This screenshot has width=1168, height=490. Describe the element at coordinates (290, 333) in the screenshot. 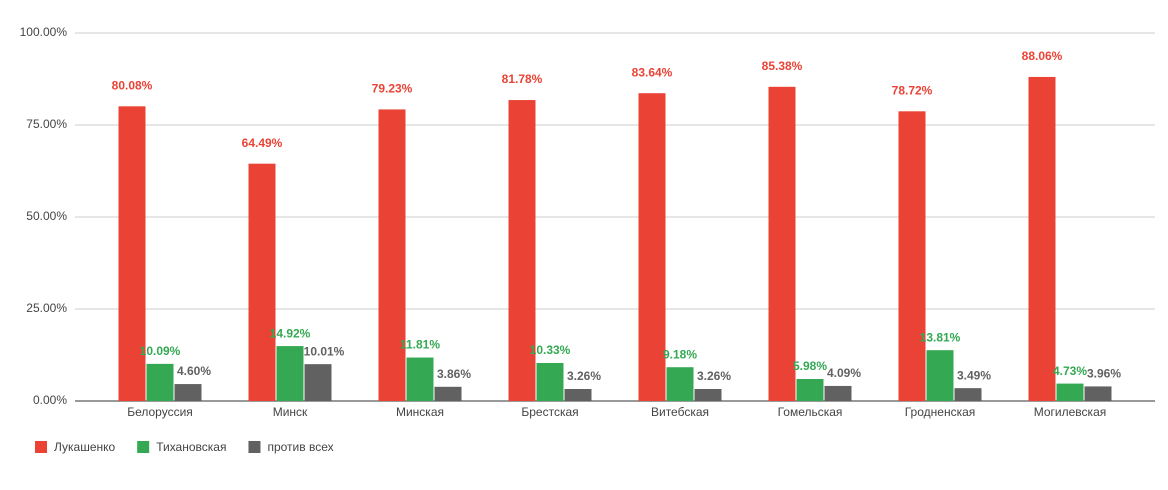

I see `data-label: 14.92%` at that location.